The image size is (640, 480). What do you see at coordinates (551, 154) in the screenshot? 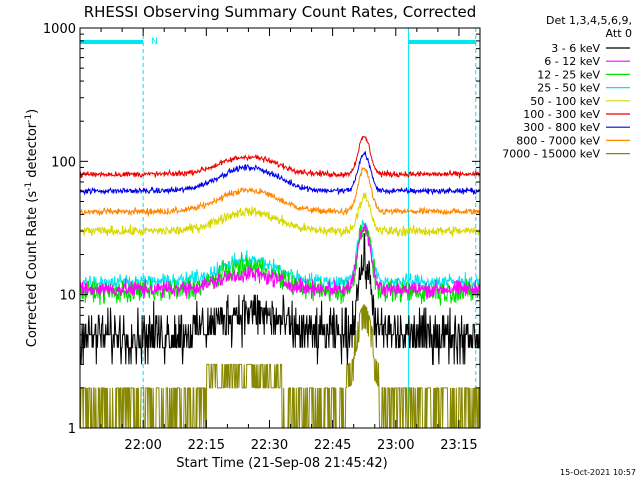
I see `legend-label-8: 7000 - 15000 keV` at bounding box center [551, 154].